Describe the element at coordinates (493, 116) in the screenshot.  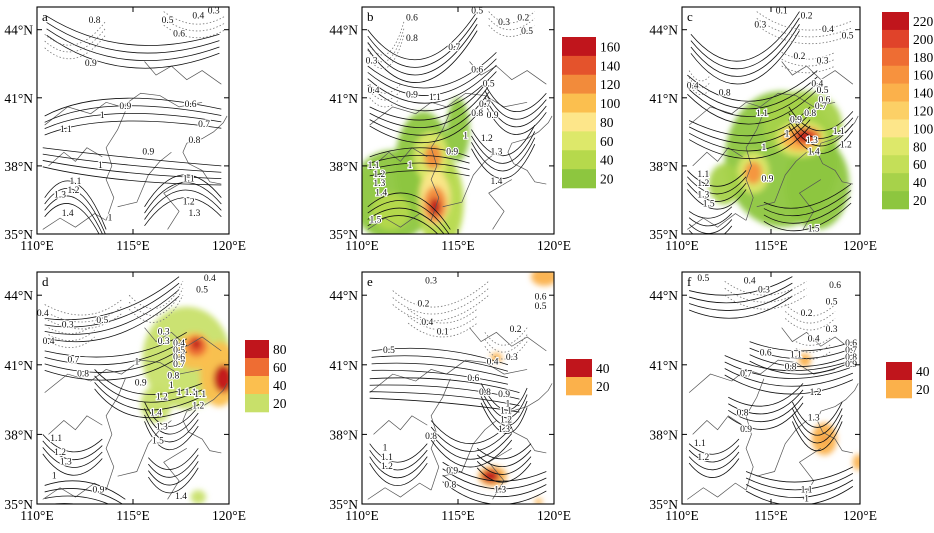
I see `contour-label: 0.9` at that location.